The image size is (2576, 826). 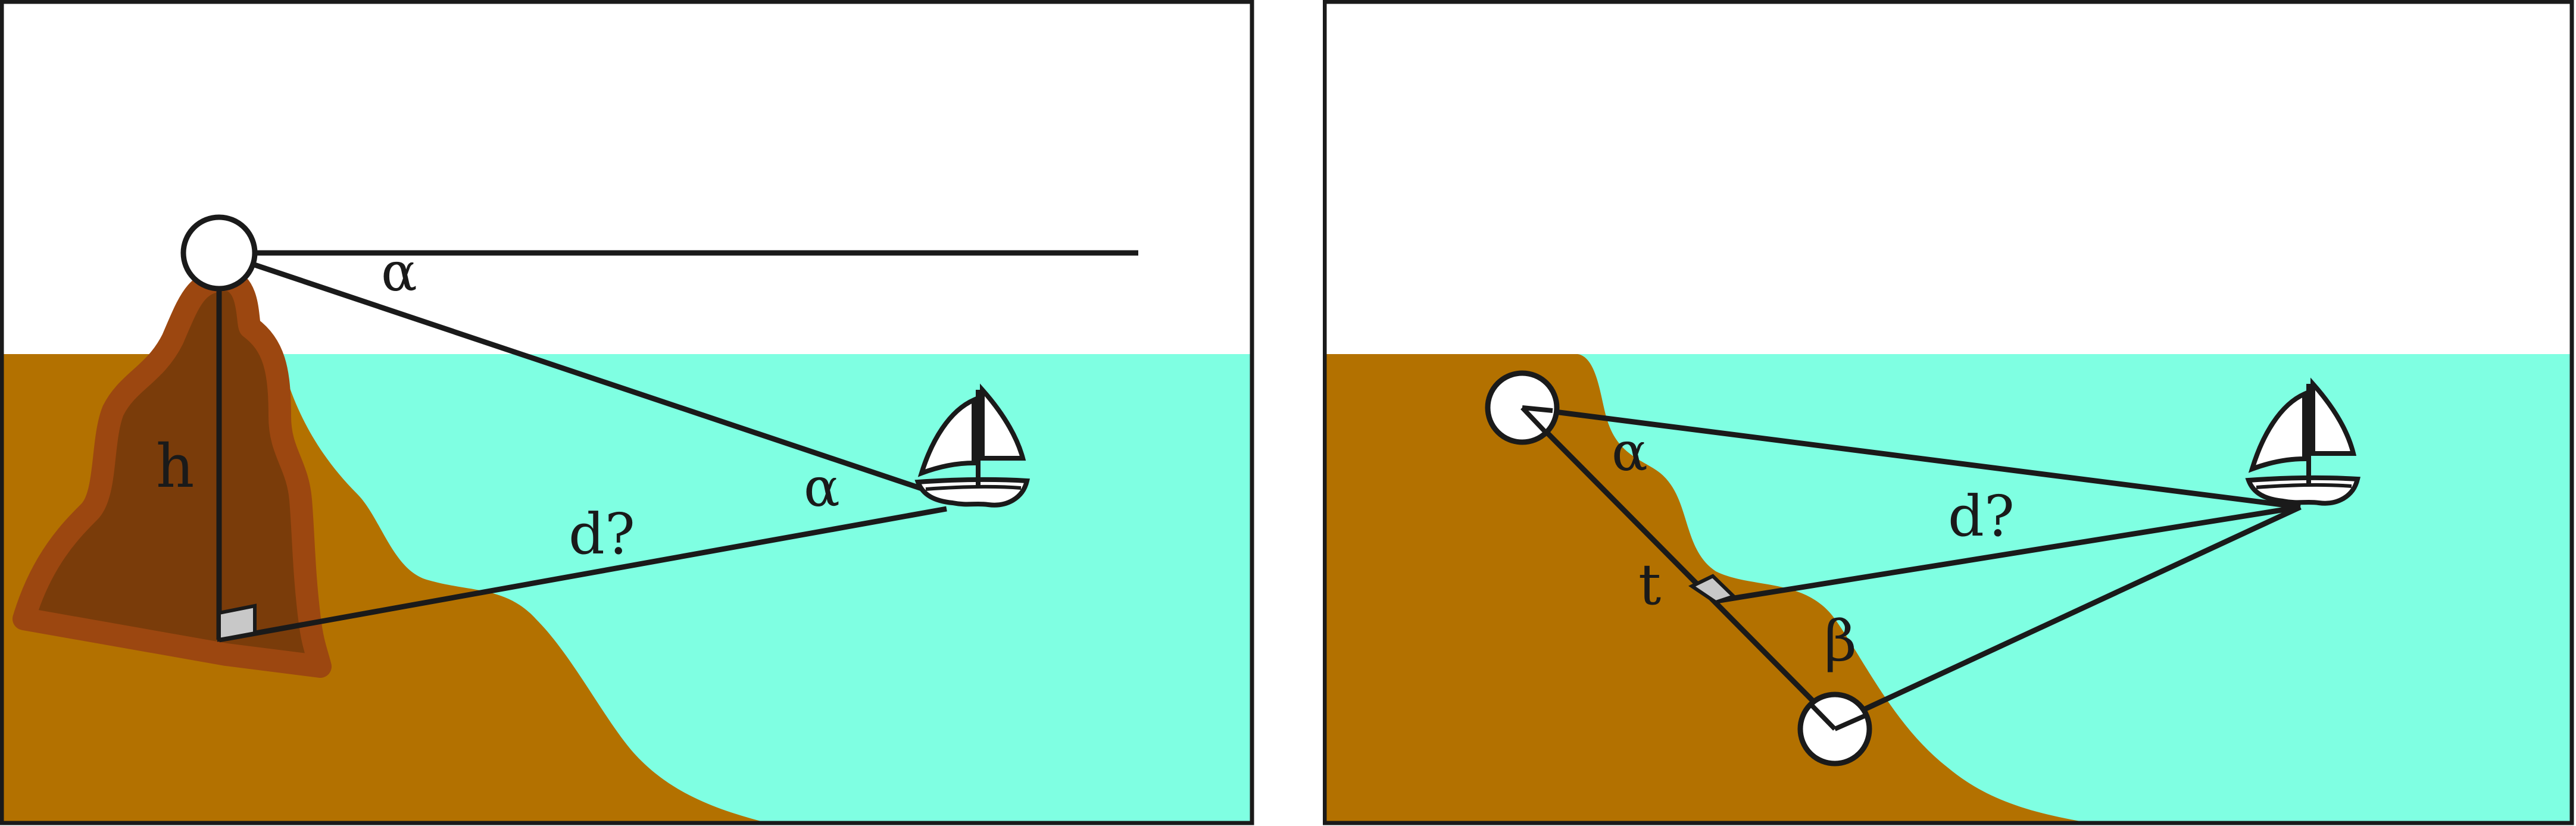 I want to click on angle-alpha-boat-label: α, so click(x=822, y=487).